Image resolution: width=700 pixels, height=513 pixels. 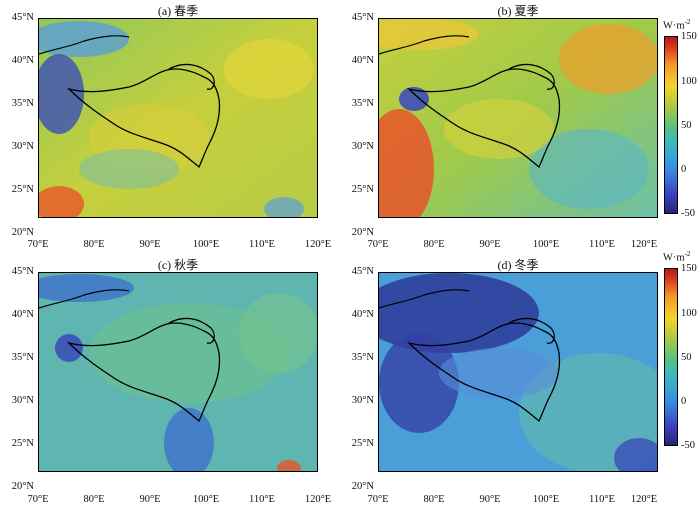 I want to click on panel-title-b: (b) 夏季, so click(x=518, y=11).